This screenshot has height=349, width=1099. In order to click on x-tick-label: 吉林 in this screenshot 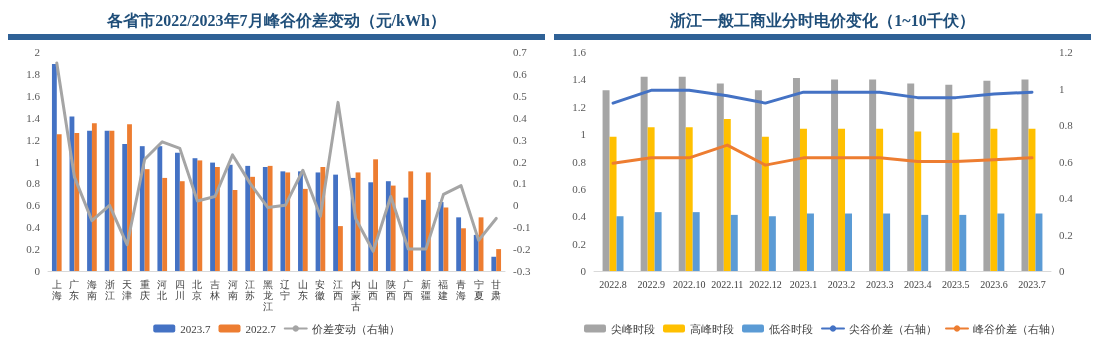, I will do `click(214, 290)`.